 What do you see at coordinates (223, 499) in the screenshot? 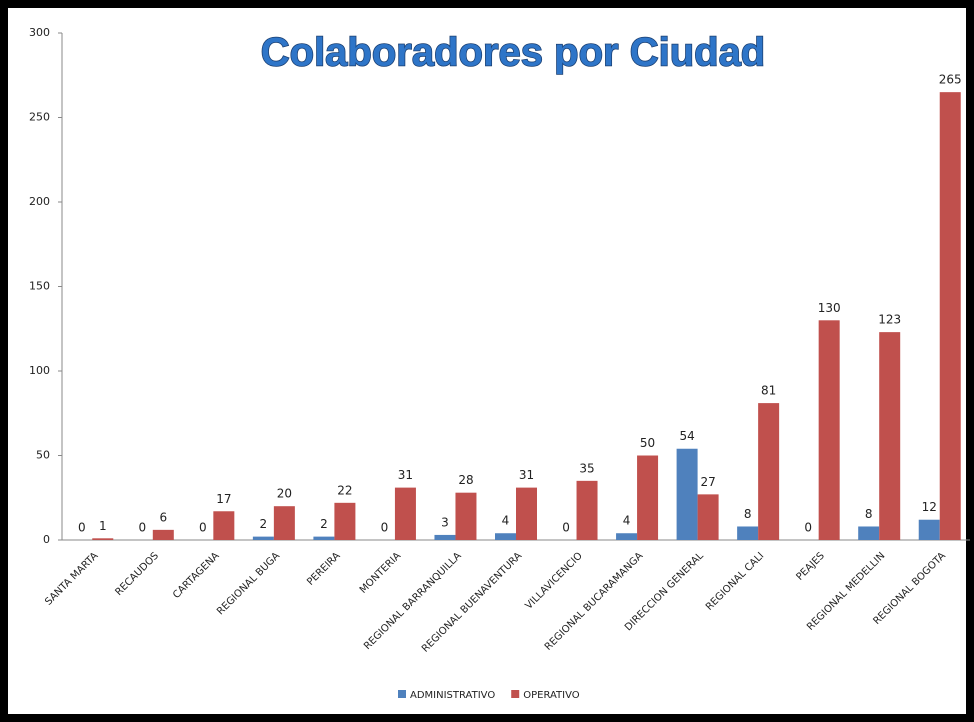
I see `data-label: 17` at bounding box center [223, 499].